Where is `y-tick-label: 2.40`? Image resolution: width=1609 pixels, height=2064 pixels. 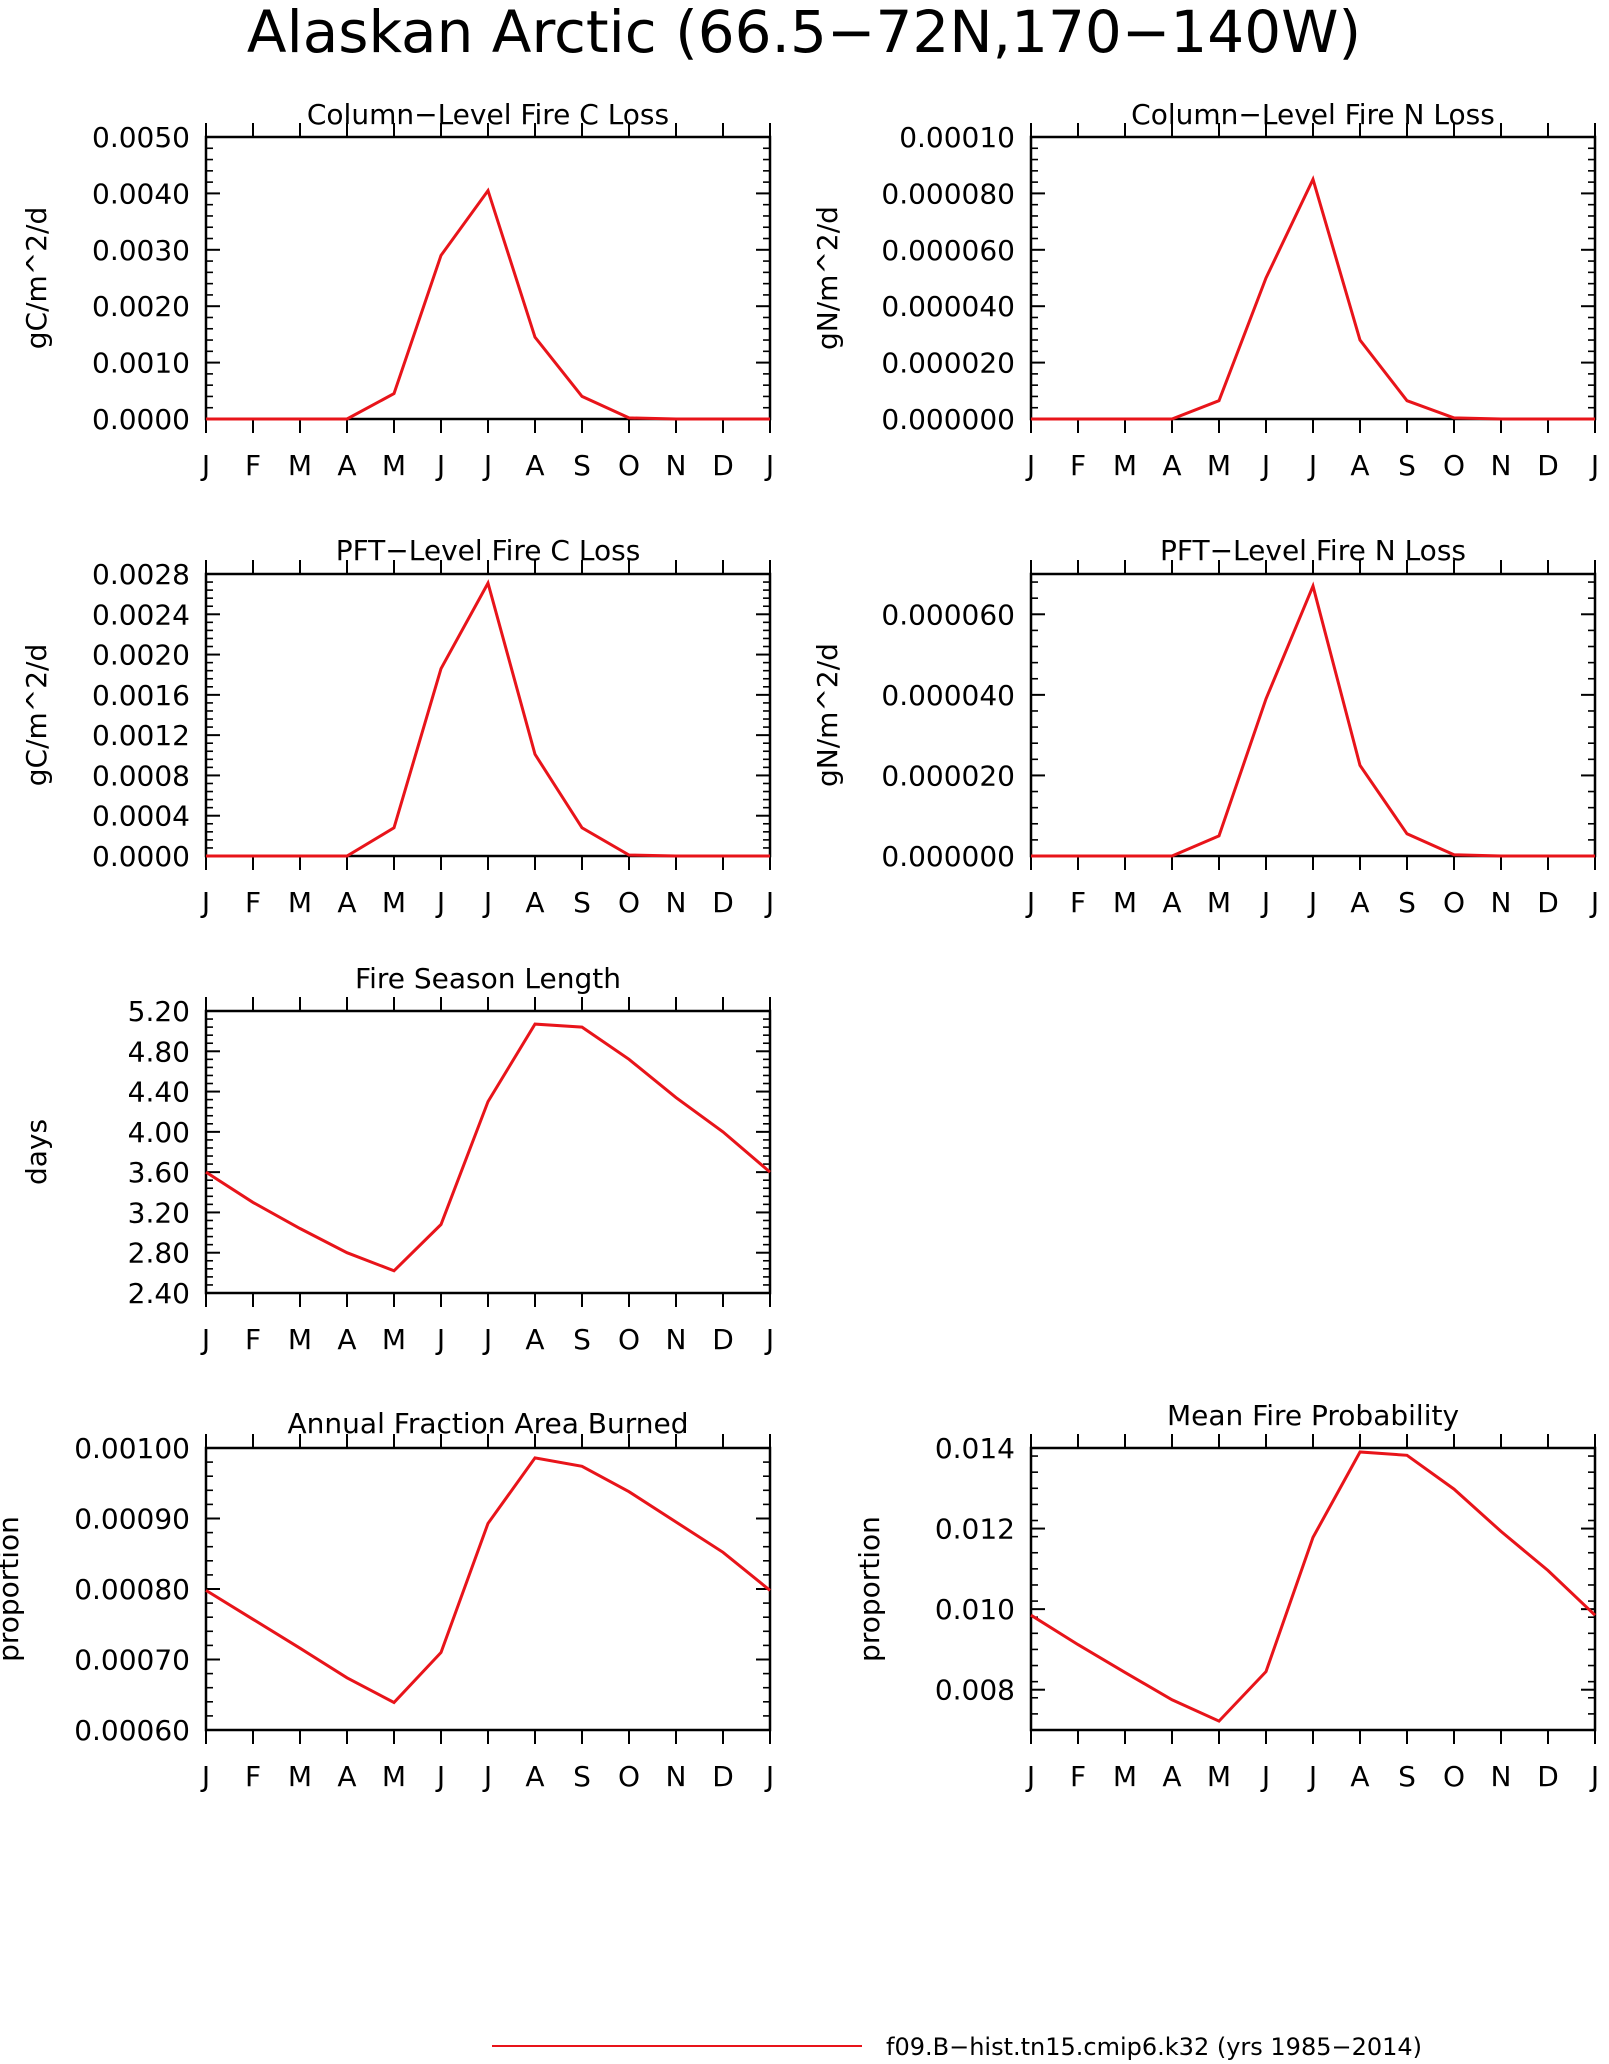 y-tick-label: 2.40 is located at coordinates (159, 1293).